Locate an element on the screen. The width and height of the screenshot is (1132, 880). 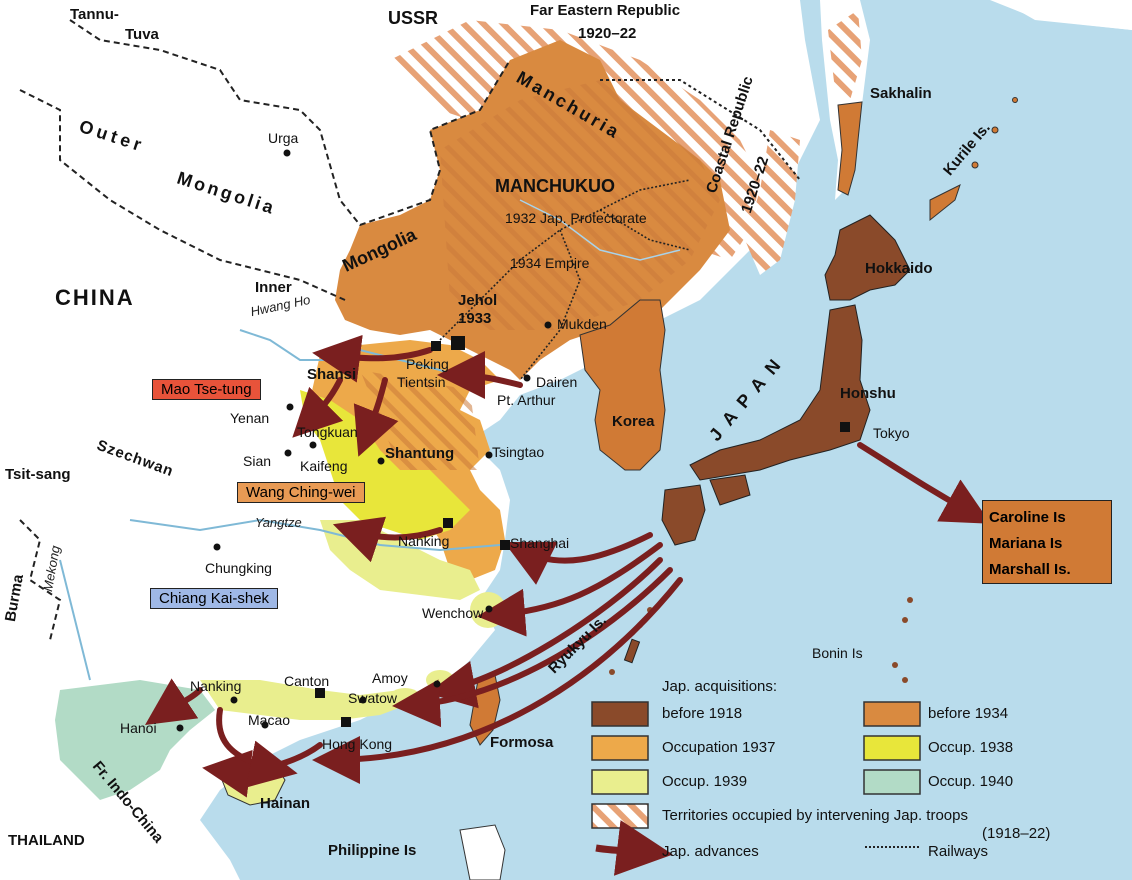
label-sakhalin: Sakhalin is located at coordinates (901, 93).